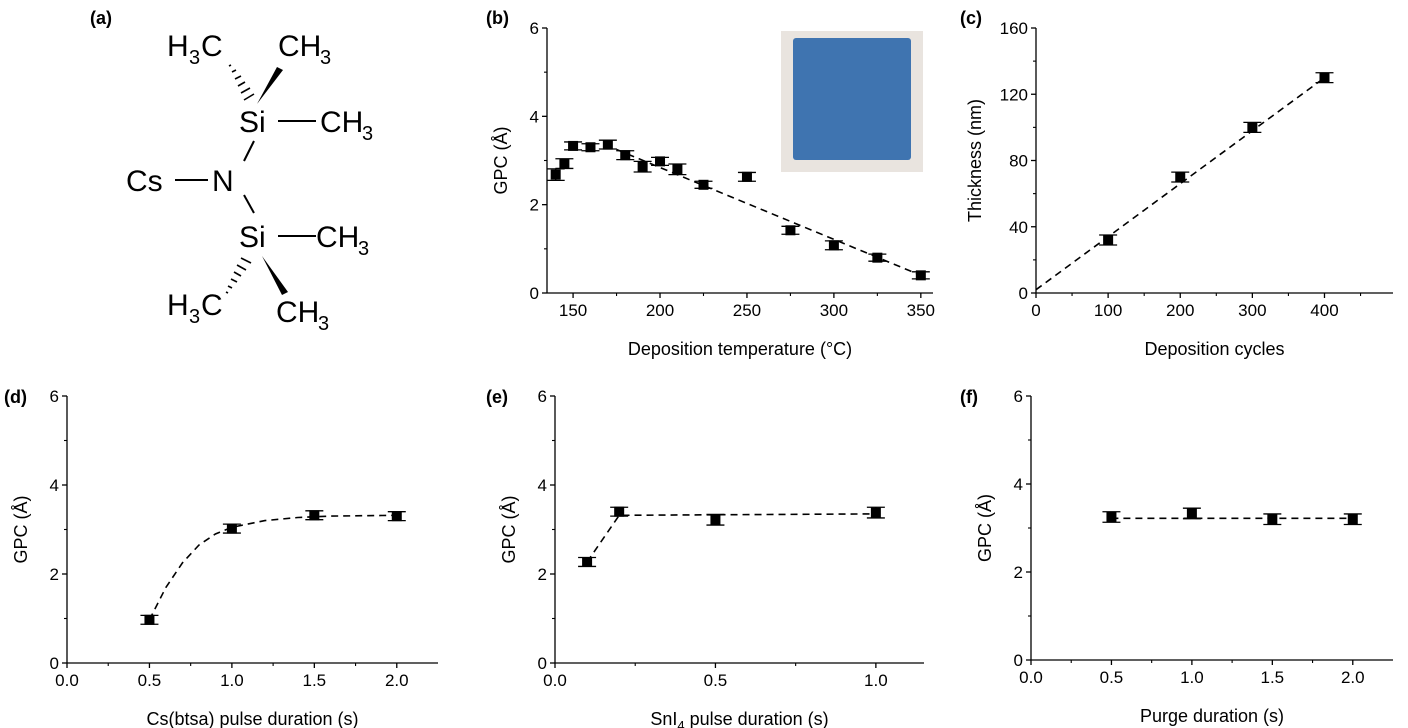 The height and width of the screenshot is (728, 1408). What do you see at coordinates (342, 240) in the screenshot?
I see `group-ch3-bottom-side: CH 3` at bounding box center [342, 240].